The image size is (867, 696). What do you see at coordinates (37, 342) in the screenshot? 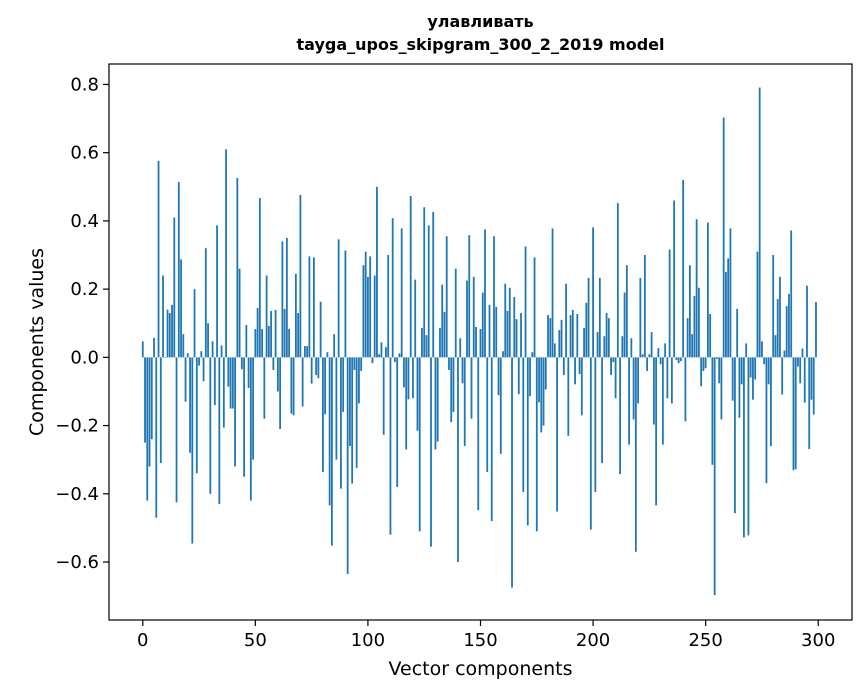
I see `y-axis-label: Components values` at bounding box center [37, 342].